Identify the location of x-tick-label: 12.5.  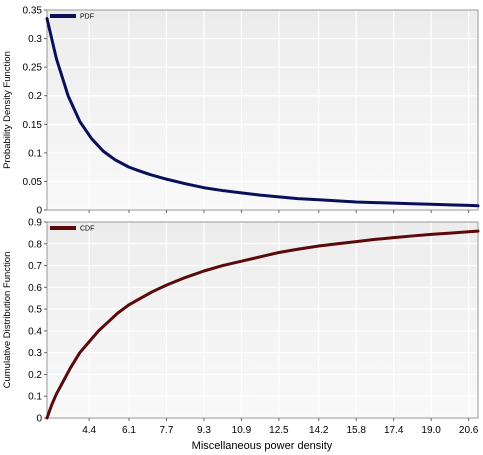
(279, 430).